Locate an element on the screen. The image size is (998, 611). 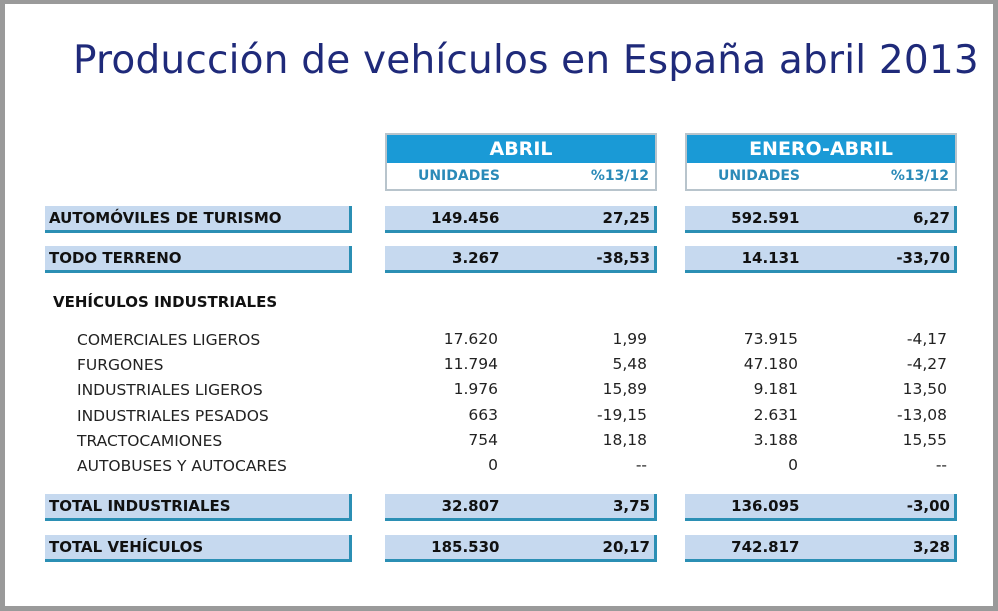
enero-abril-units: 136.095 is located at coordinates (765, 506).